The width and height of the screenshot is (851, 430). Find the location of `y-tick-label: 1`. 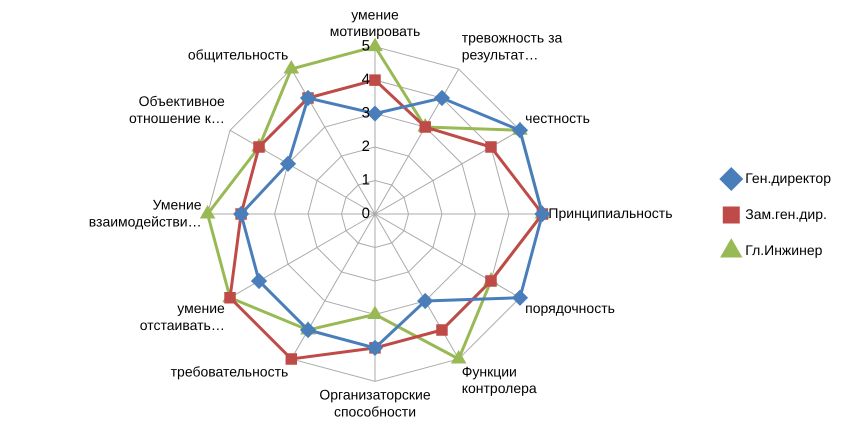

y-tick-label: 1 is located at coordinates (366, 180).